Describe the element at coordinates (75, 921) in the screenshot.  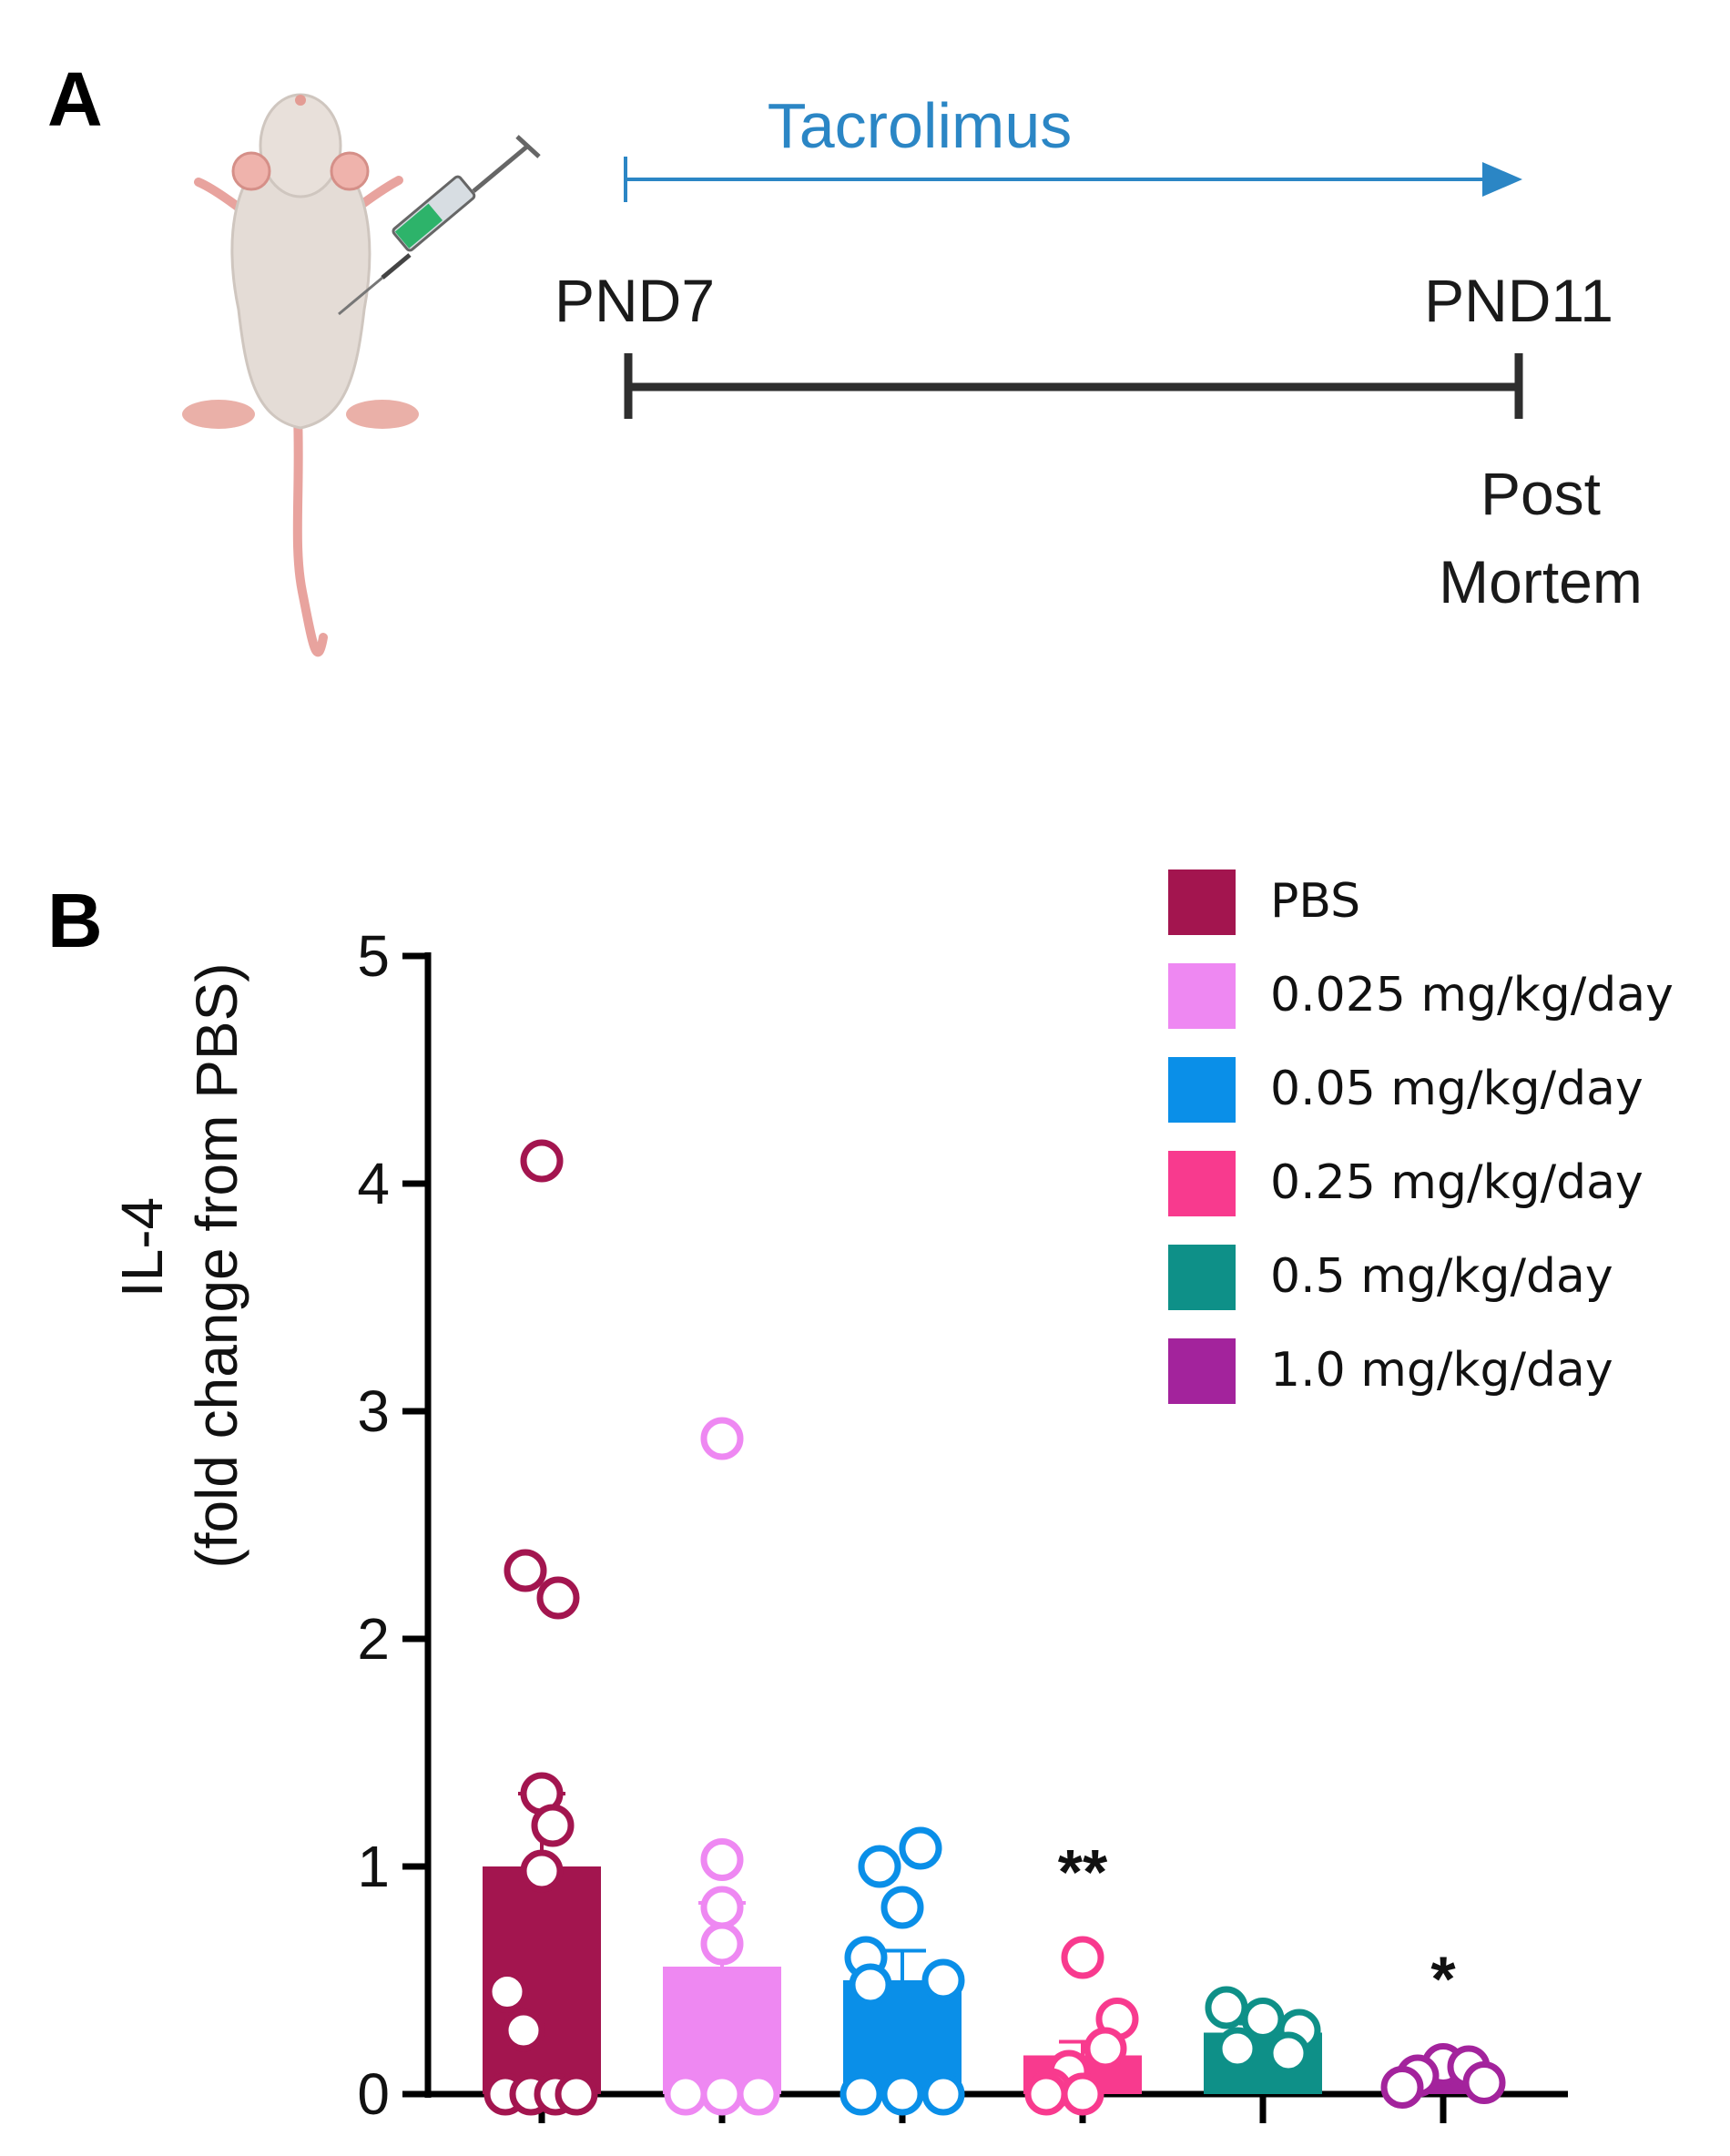
I see `panel-b-letter: B` at that location.